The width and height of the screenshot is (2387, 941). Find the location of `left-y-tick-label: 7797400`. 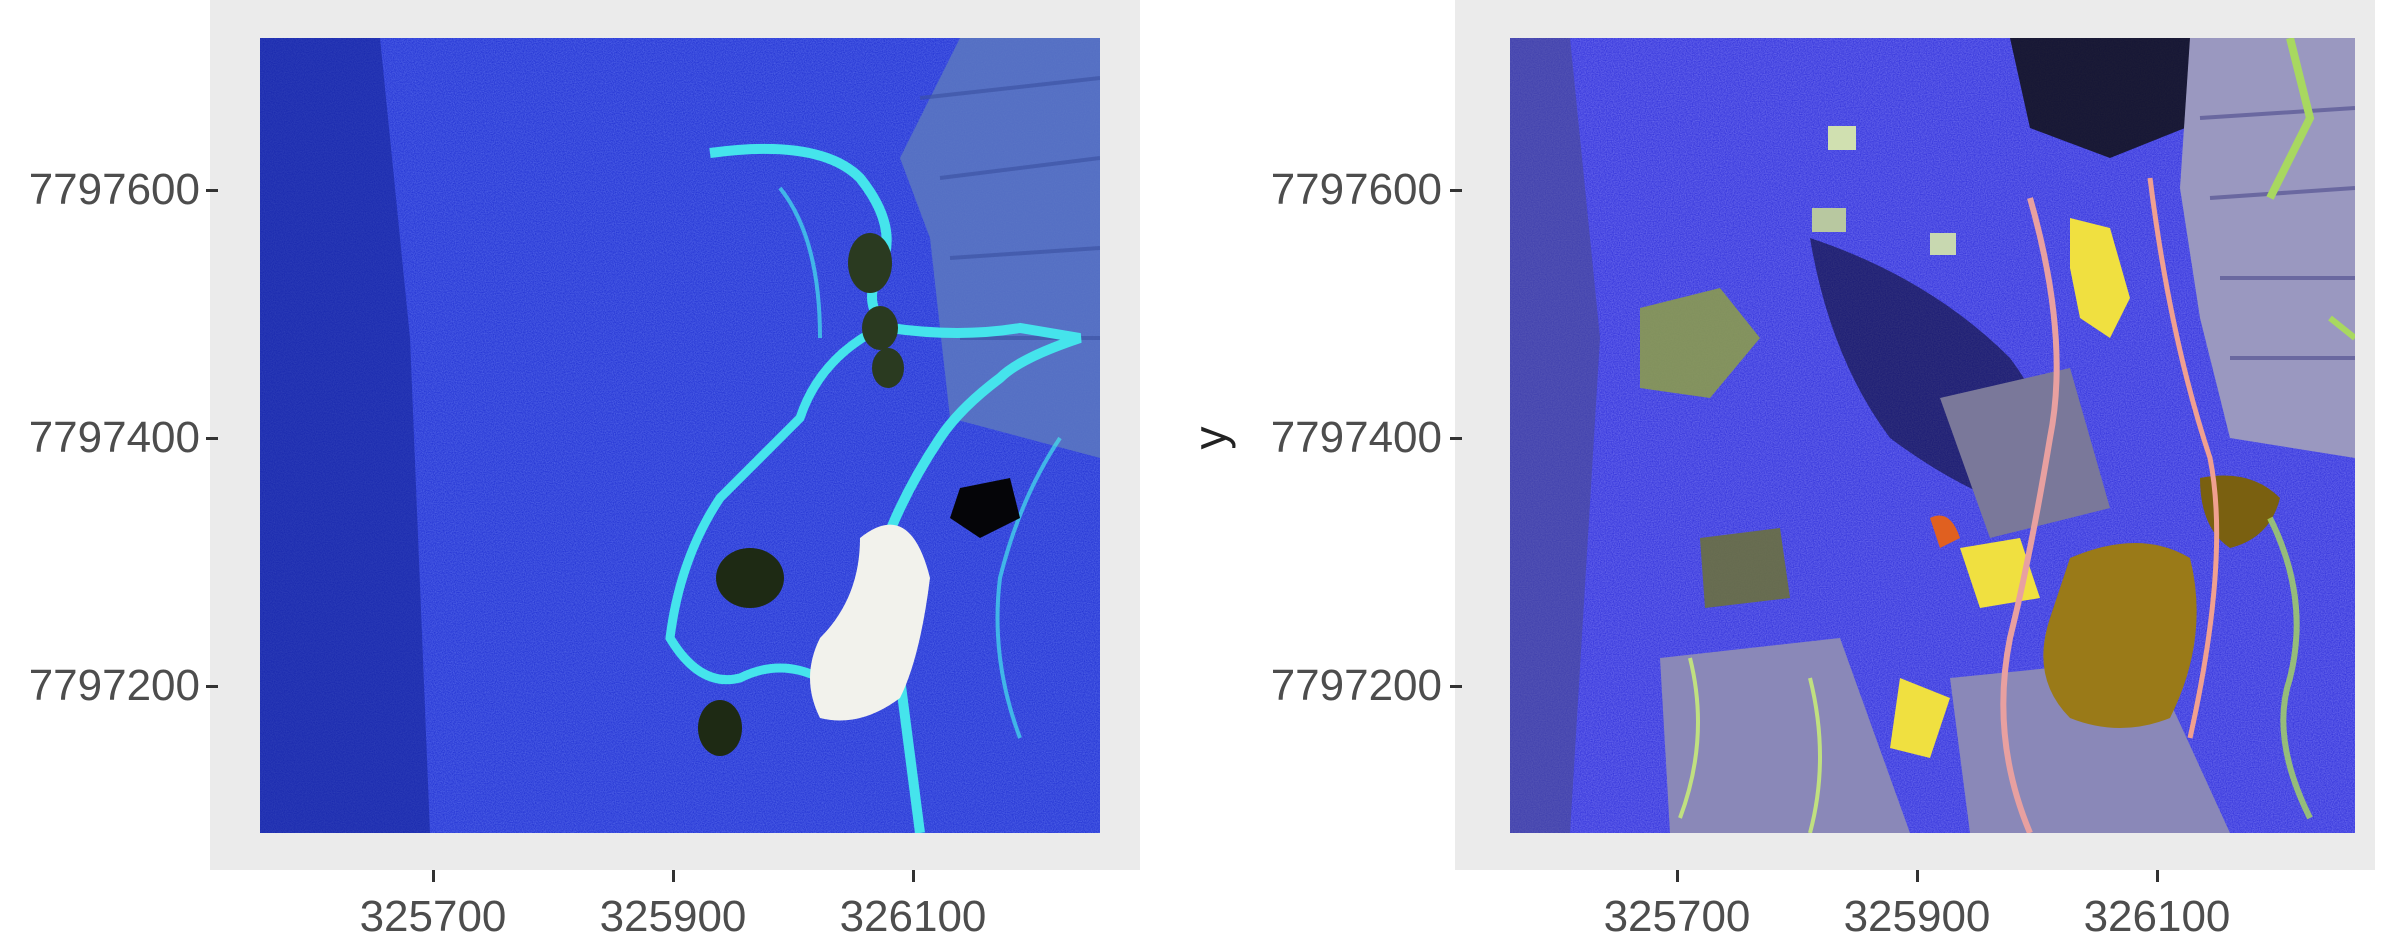

left-y-tick-label: 7797400 is located at coordinates (114, 437).